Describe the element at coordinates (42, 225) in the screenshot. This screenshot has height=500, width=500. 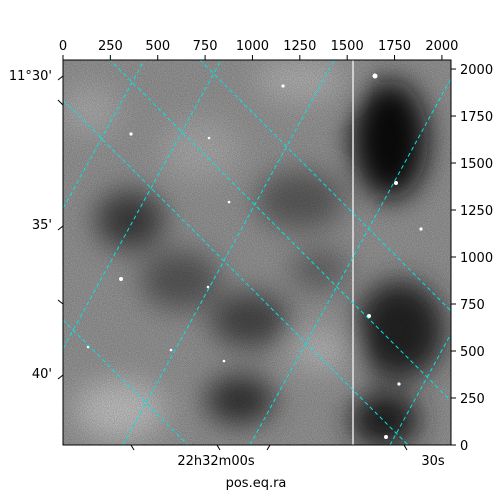
I see `dec-tick-label: 35'` at that location.